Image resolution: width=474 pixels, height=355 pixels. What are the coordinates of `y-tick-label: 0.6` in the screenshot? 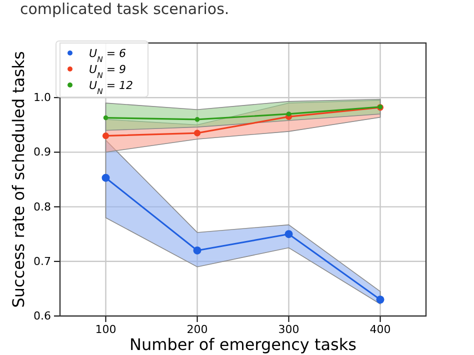 It's located at (42, 316).